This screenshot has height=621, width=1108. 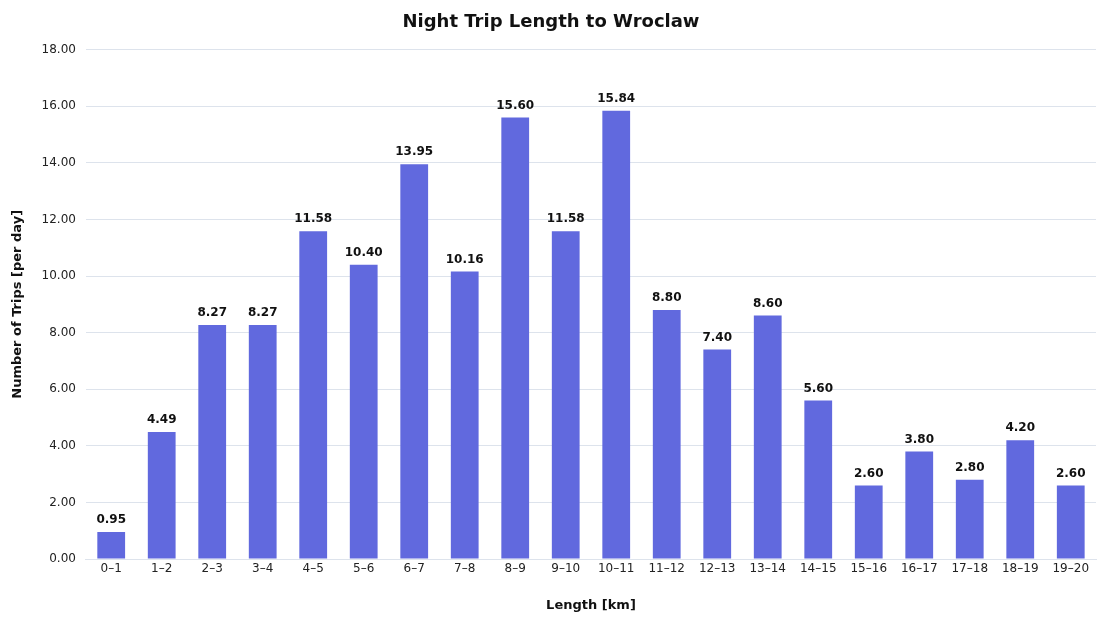 What do you see at coordinates (969, 466) in the screenshot?
I see `data-label: 2.80` at bounding box center [969, 466].